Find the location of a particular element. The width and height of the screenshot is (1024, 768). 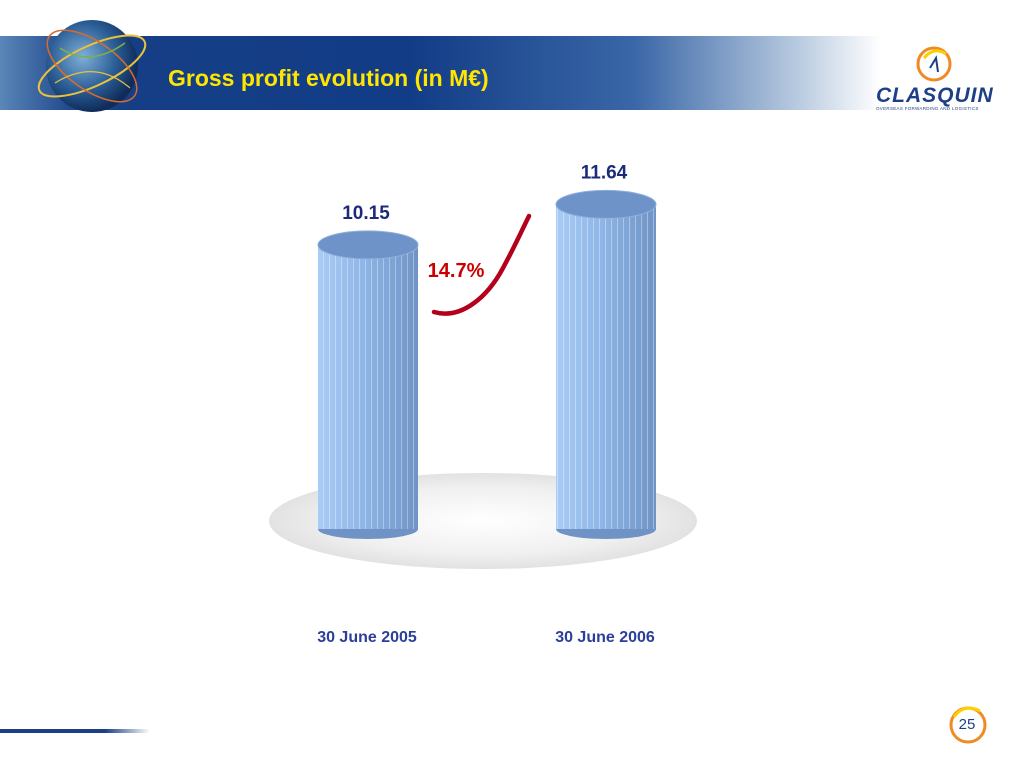

header-band is located at coordinates (512, 73).